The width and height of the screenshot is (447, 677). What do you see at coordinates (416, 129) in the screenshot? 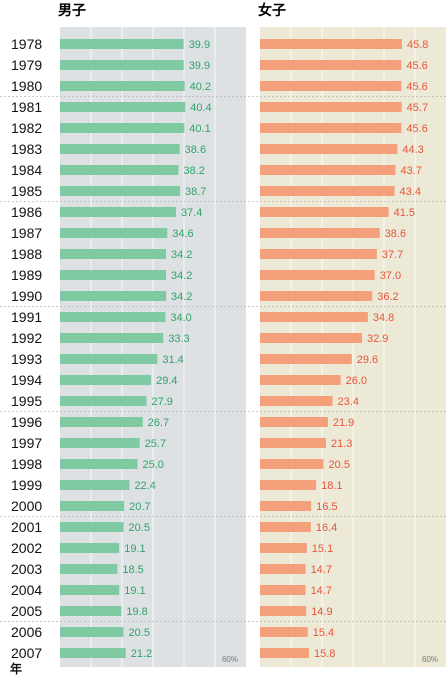
I see `value-label-1-1982: 45.6` at bounding box center [416, 129].